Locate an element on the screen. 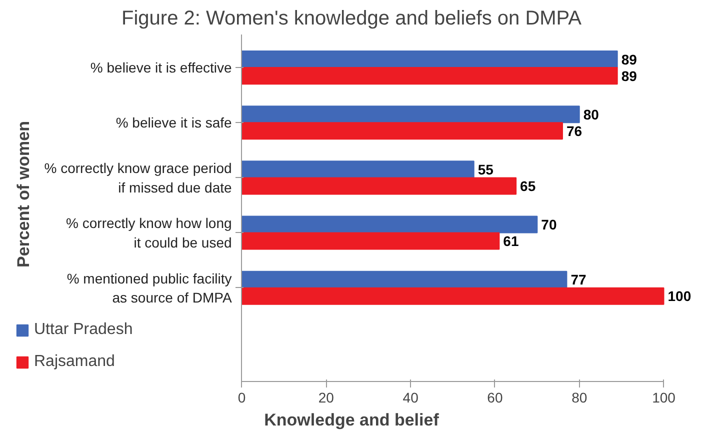  data-label: 65 is located at coordinates (528, 186).